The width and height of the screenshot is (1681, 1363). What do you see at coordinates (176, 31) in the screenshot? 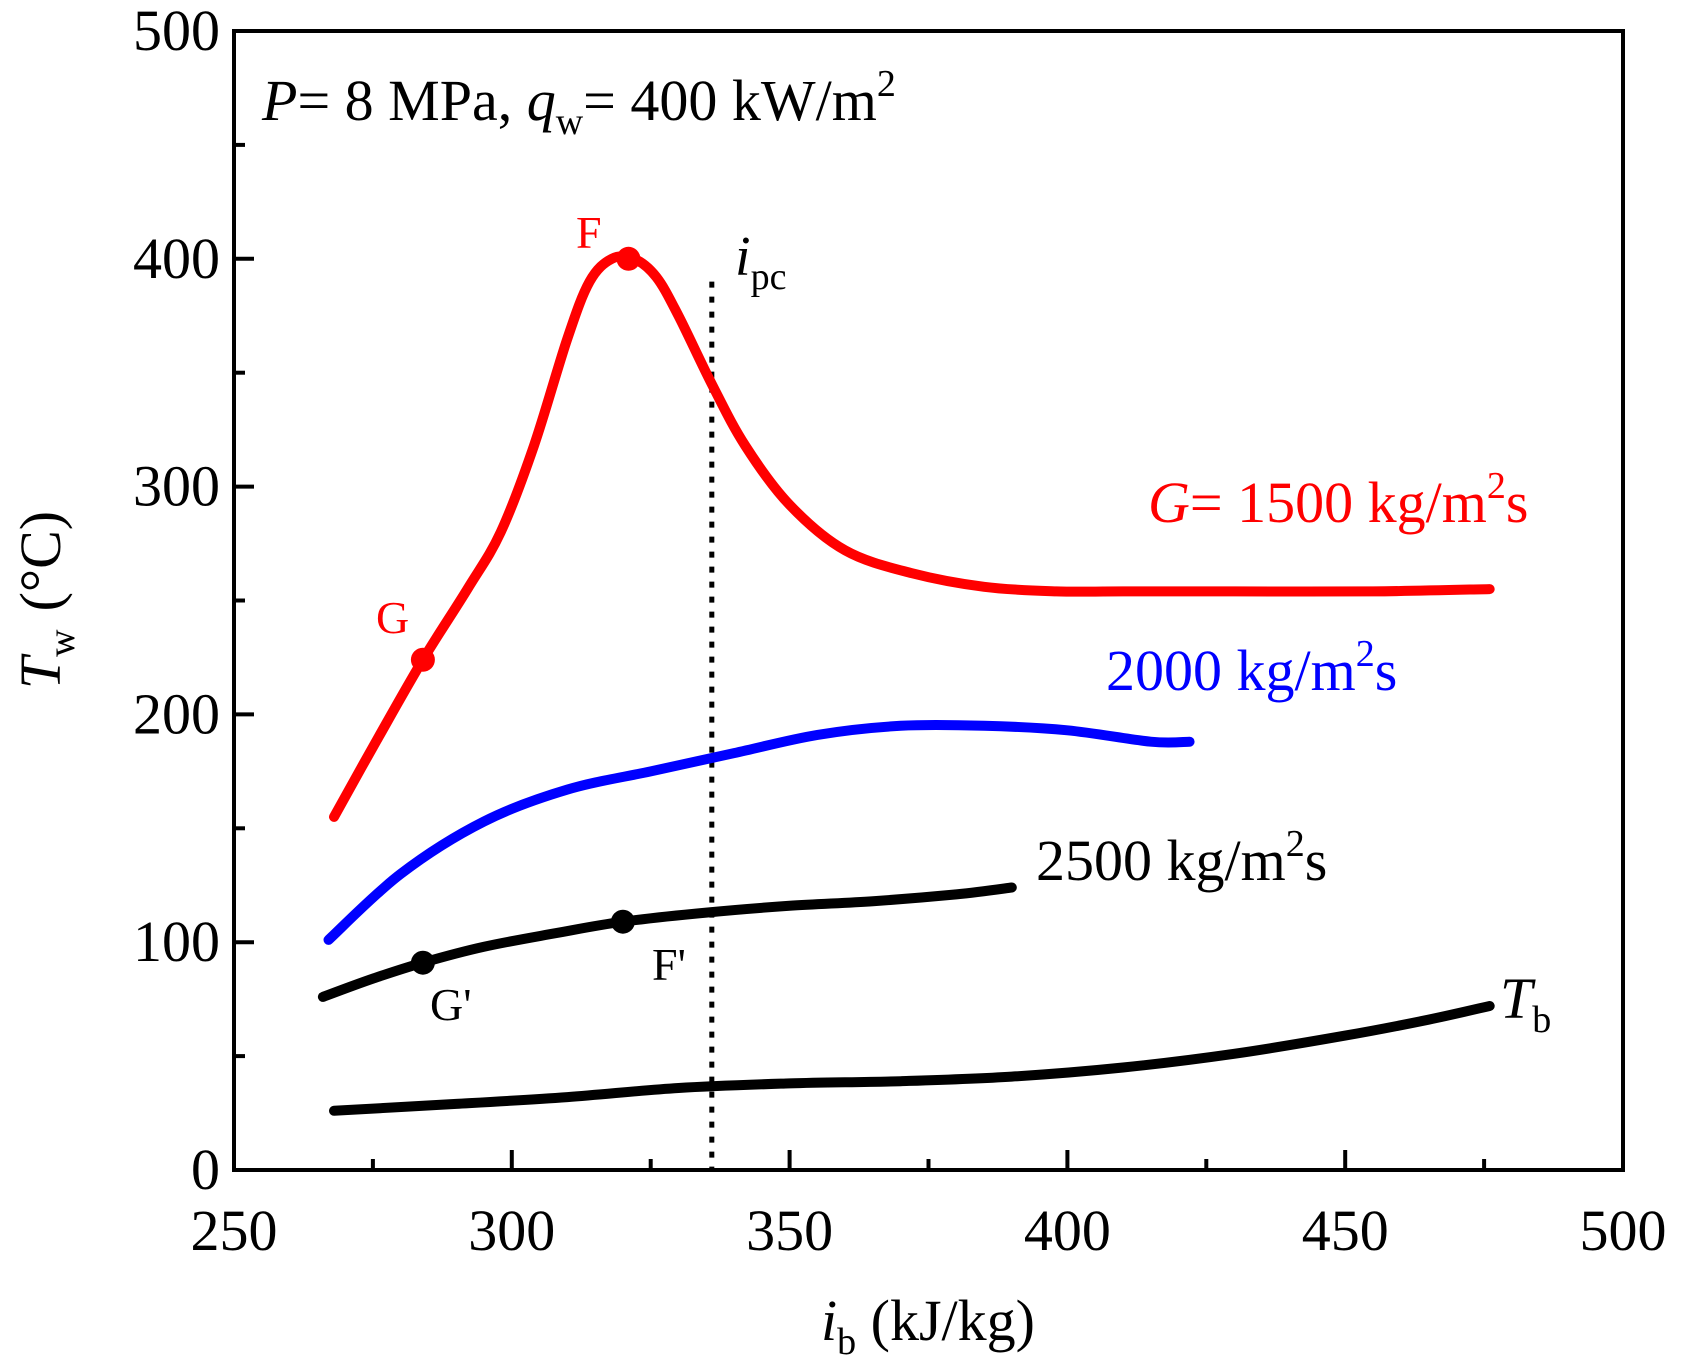
I see `y-tick-label: 500` at bounding box center [176, 31].